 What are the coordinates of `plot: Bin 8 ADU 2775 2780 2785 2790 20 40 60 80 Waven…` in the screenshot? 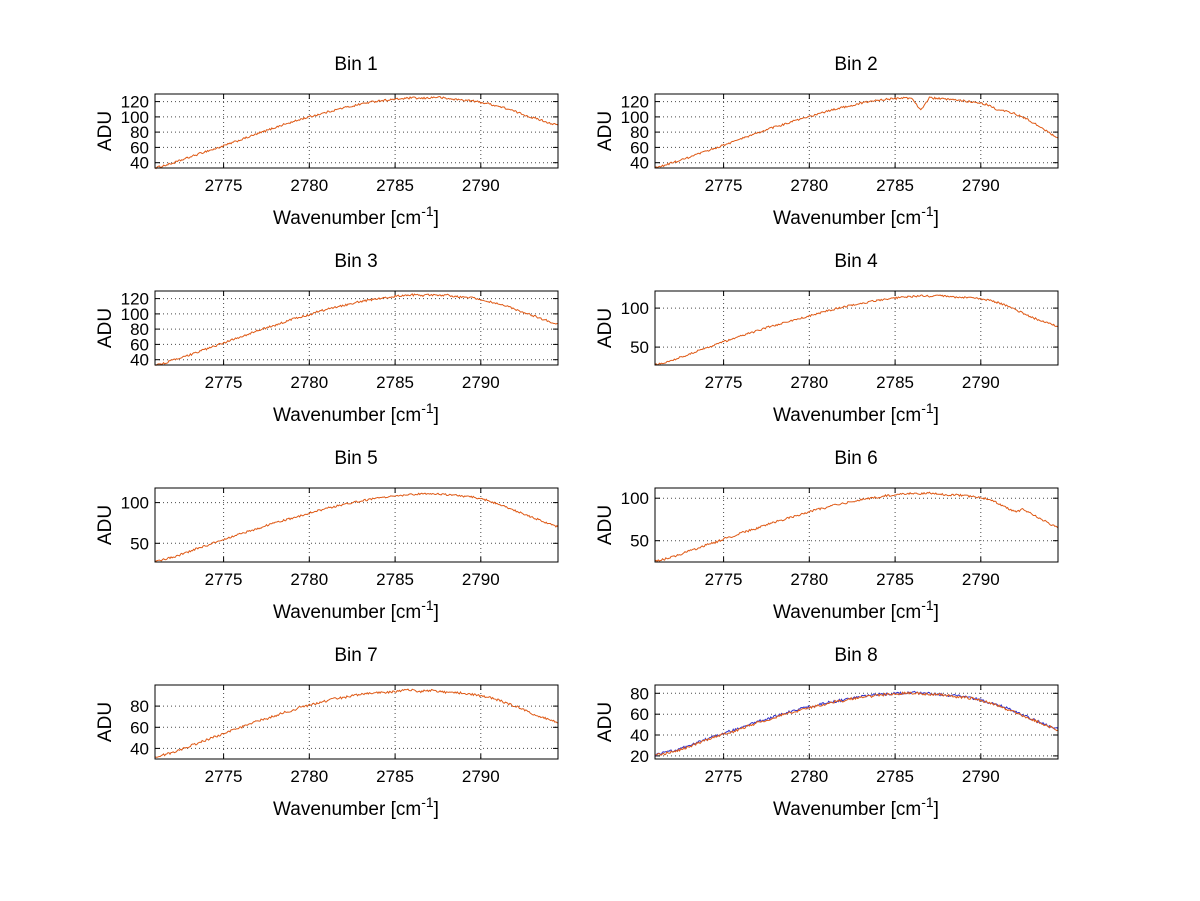 It's located at (827, 732).